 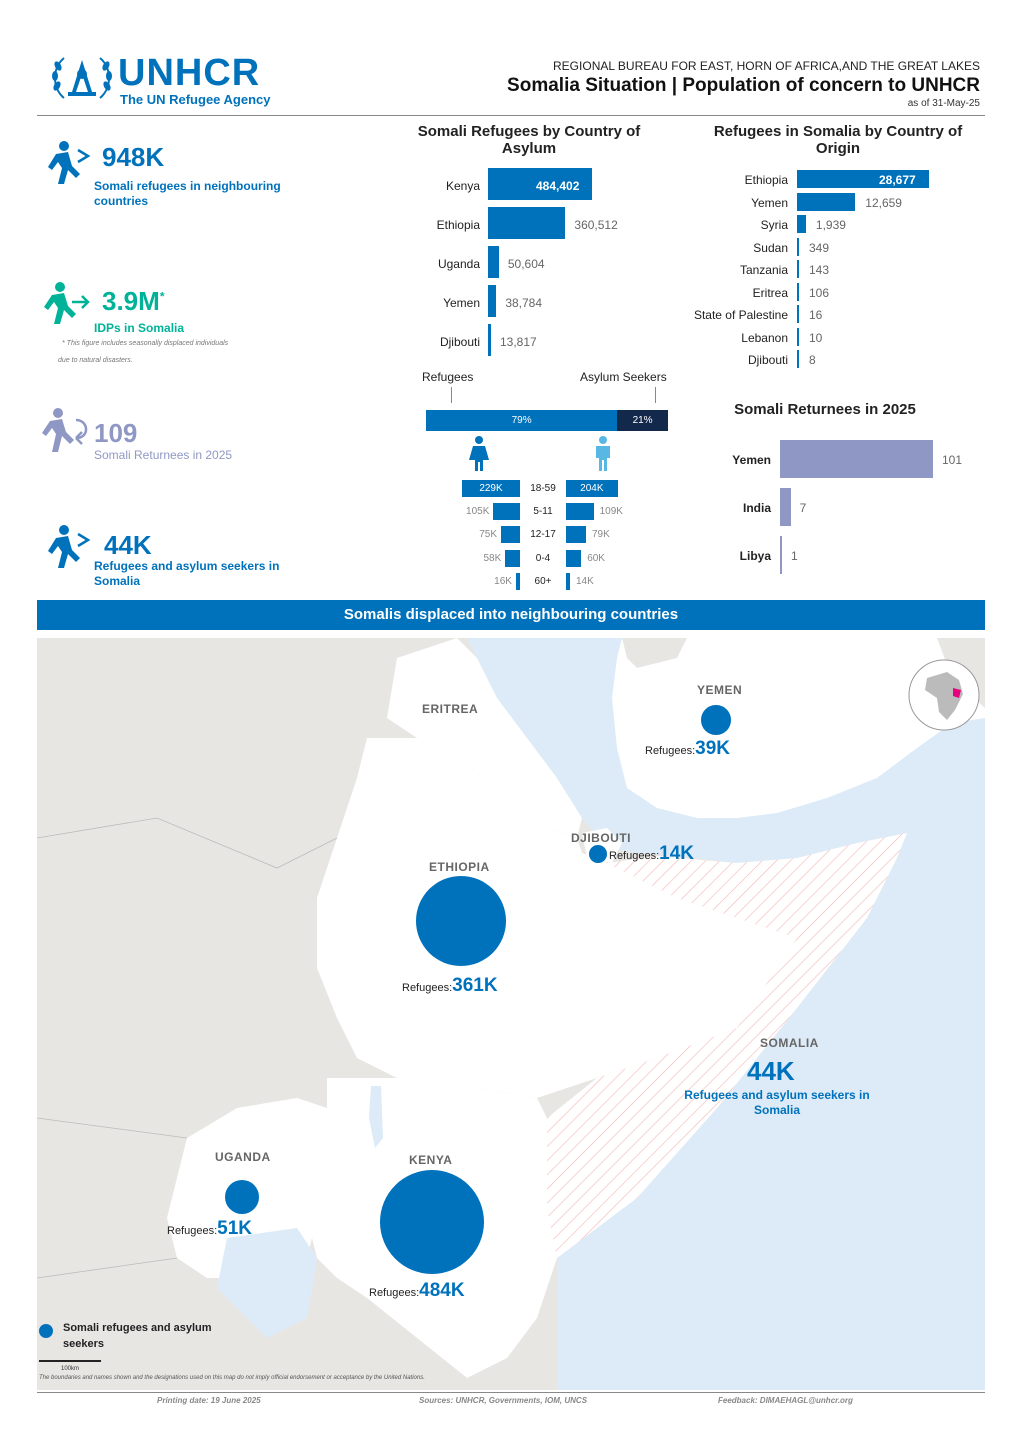 What do you see at coordinates (651, 854) in the screenshot?
I see `map-ref-djibouti: Refugees:14K` at bounding box center [651, 854].